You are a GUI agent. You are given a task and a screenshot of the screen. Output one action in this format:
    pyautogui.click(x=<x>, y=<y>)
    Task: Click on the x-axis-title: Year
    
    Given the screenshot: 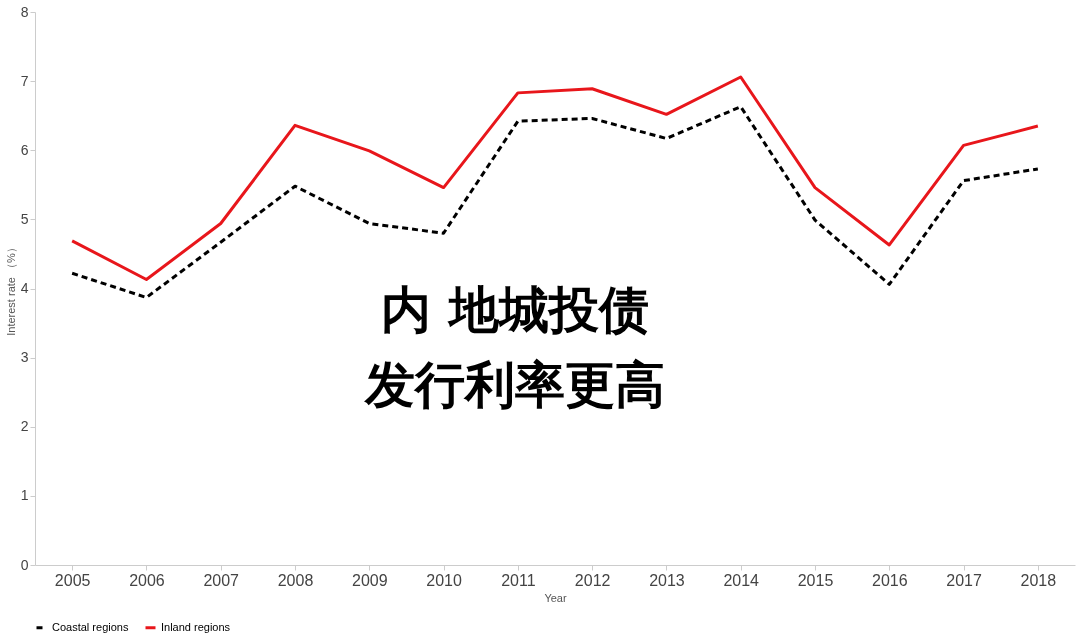 What is the action you would take?
    pyautogui.click(x=555, y=597)
    